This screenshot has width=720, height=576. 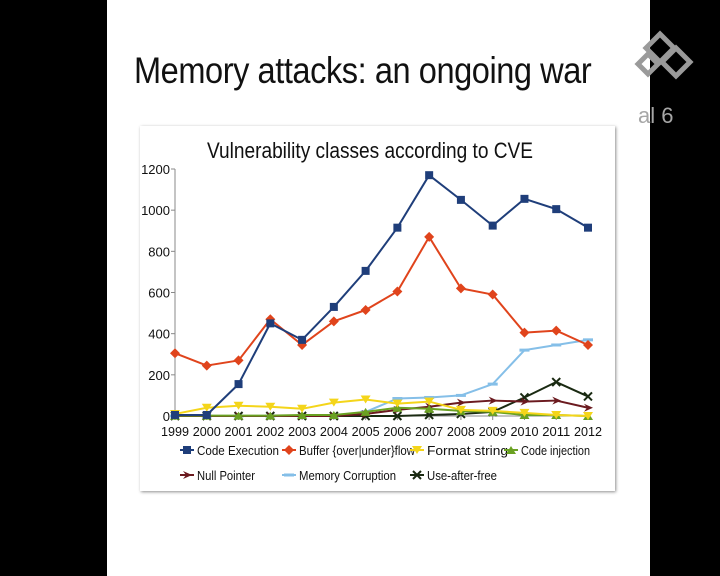 What do you see at coordinates (175, 431) in the screenshot?
I see `x-tick-label: 1999` at bounding box center [175, 431].